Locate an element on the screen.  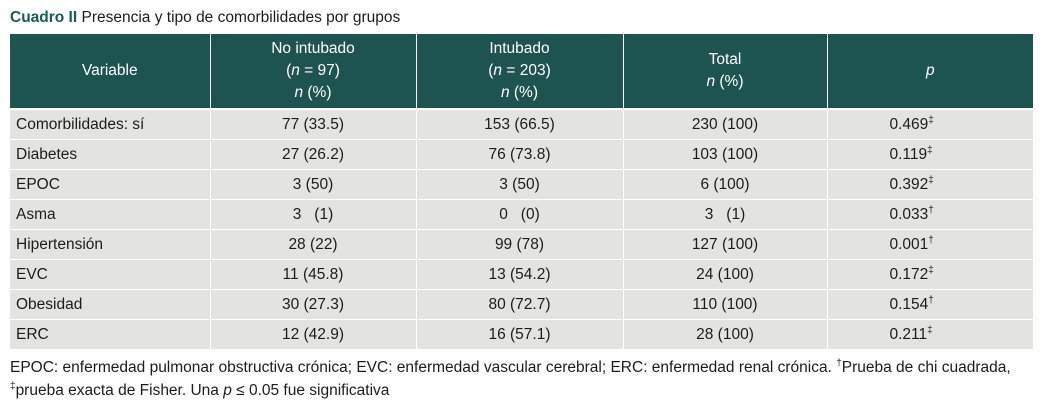
cell-total: 6 (100) is located at coordinates (724, 184).